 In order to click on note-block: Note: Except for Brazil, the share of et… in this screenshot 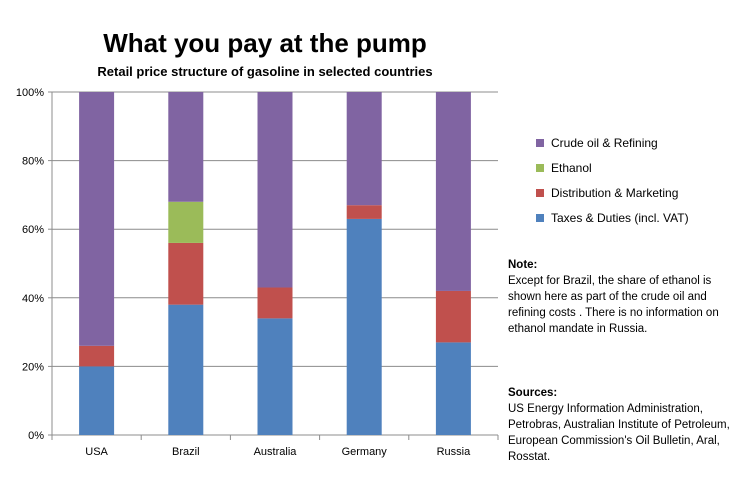, I will do `click(619, 297)`.